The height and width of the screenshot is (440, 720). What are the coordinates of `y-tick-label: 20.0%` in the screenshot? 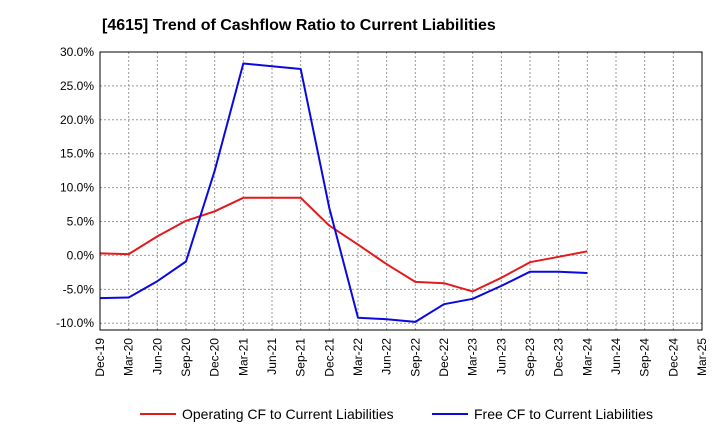 It's located at (77, 120).